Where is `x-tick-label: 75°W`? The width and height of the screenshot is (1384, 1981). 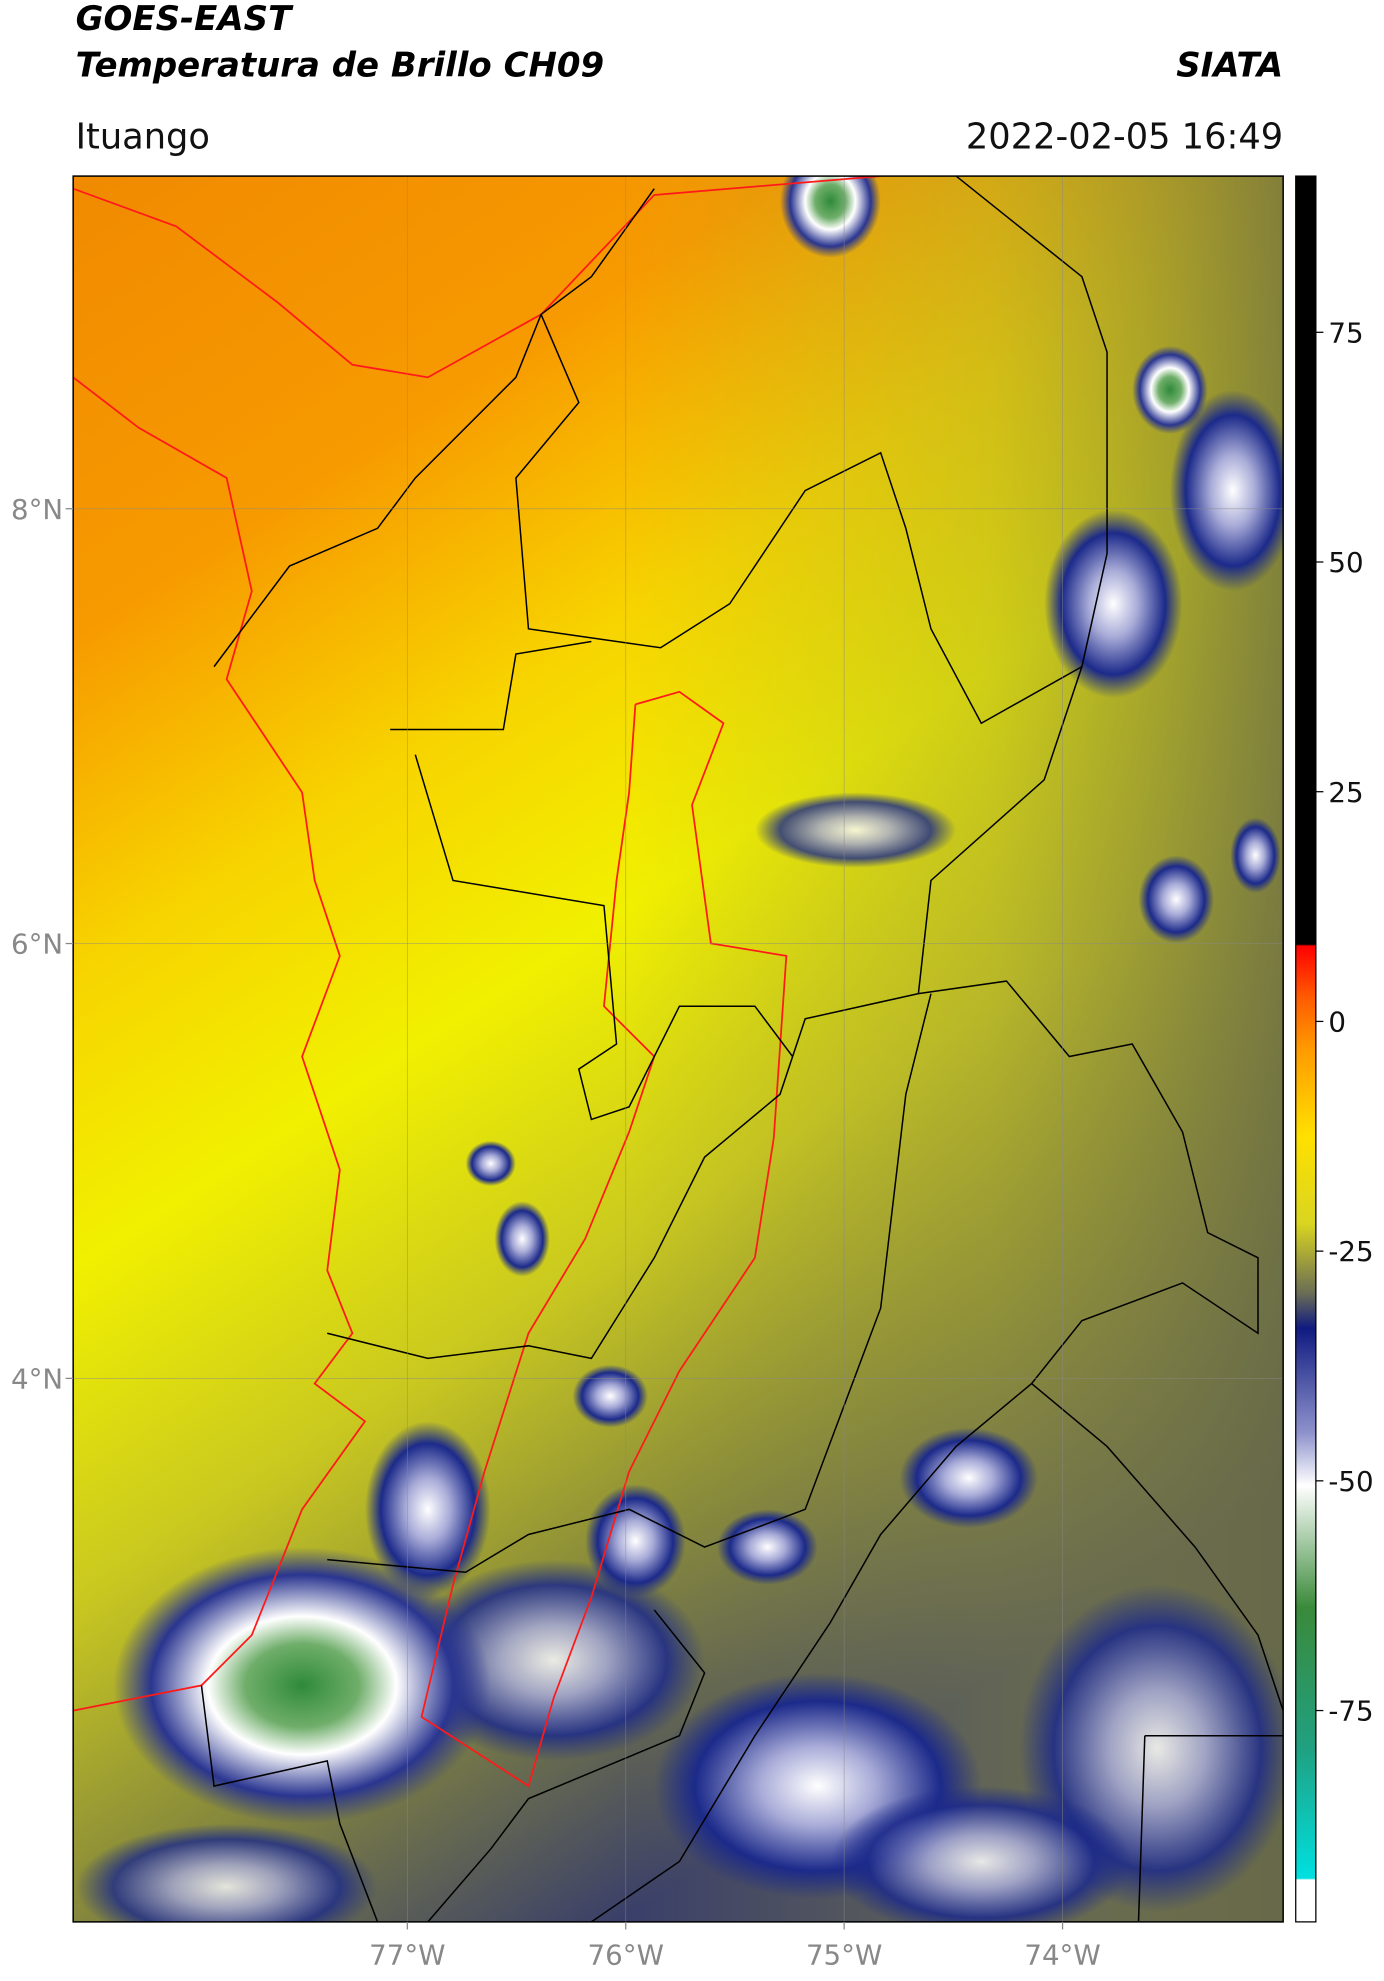 x-tick-label: 75°W is located at coordinates (844, 1955).